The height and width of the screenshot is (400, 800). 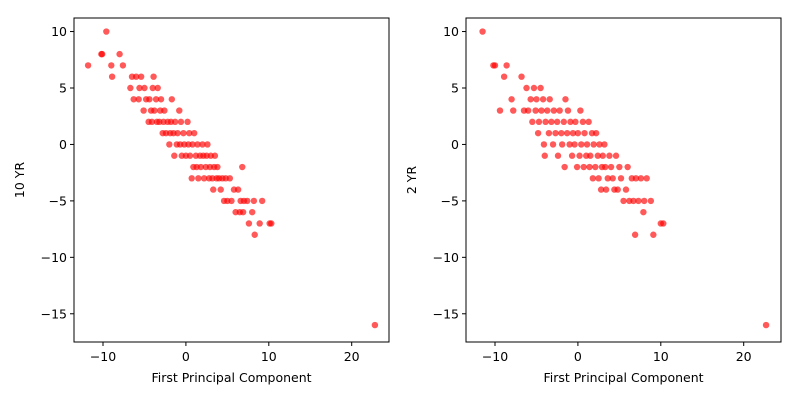 What do you see at coordinates (446, 313) in the screenshot?
I see `y-tick-label-2yr: −15` at bounding box center [446, 313].